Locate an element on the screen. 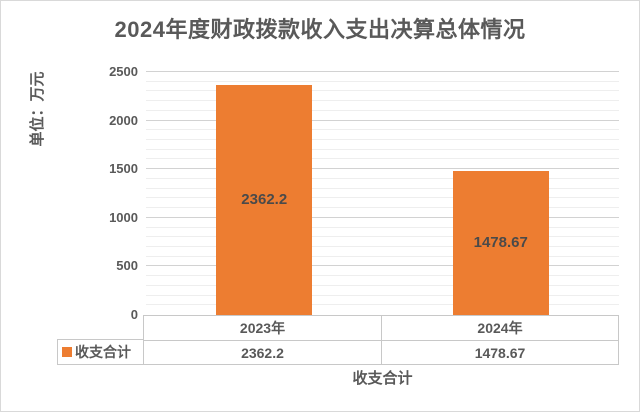 This screenshot has height=412, width=640. y-axis-title: 单位：万元 is located at coordinates (37, 109).